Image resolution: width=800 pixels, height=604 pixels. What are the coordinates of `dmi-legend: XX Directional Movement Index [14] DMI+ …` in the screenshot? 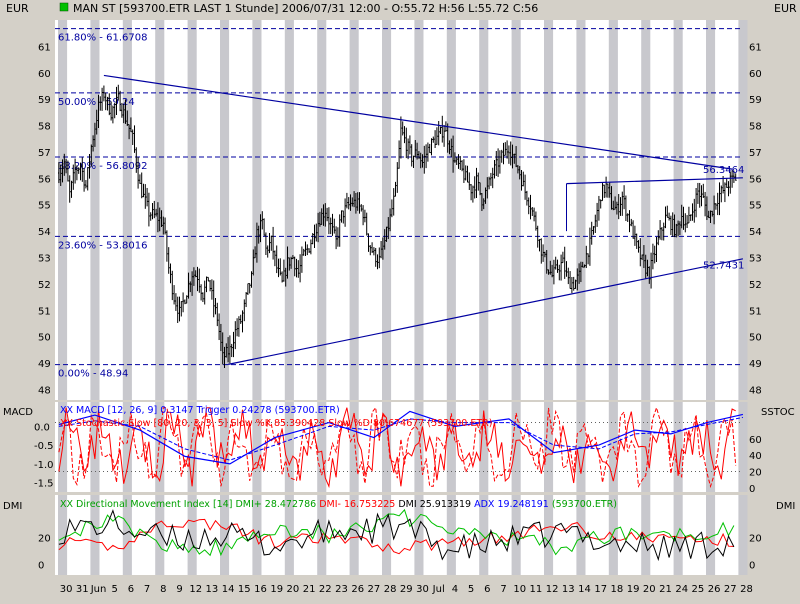 It's located at (338, 504).